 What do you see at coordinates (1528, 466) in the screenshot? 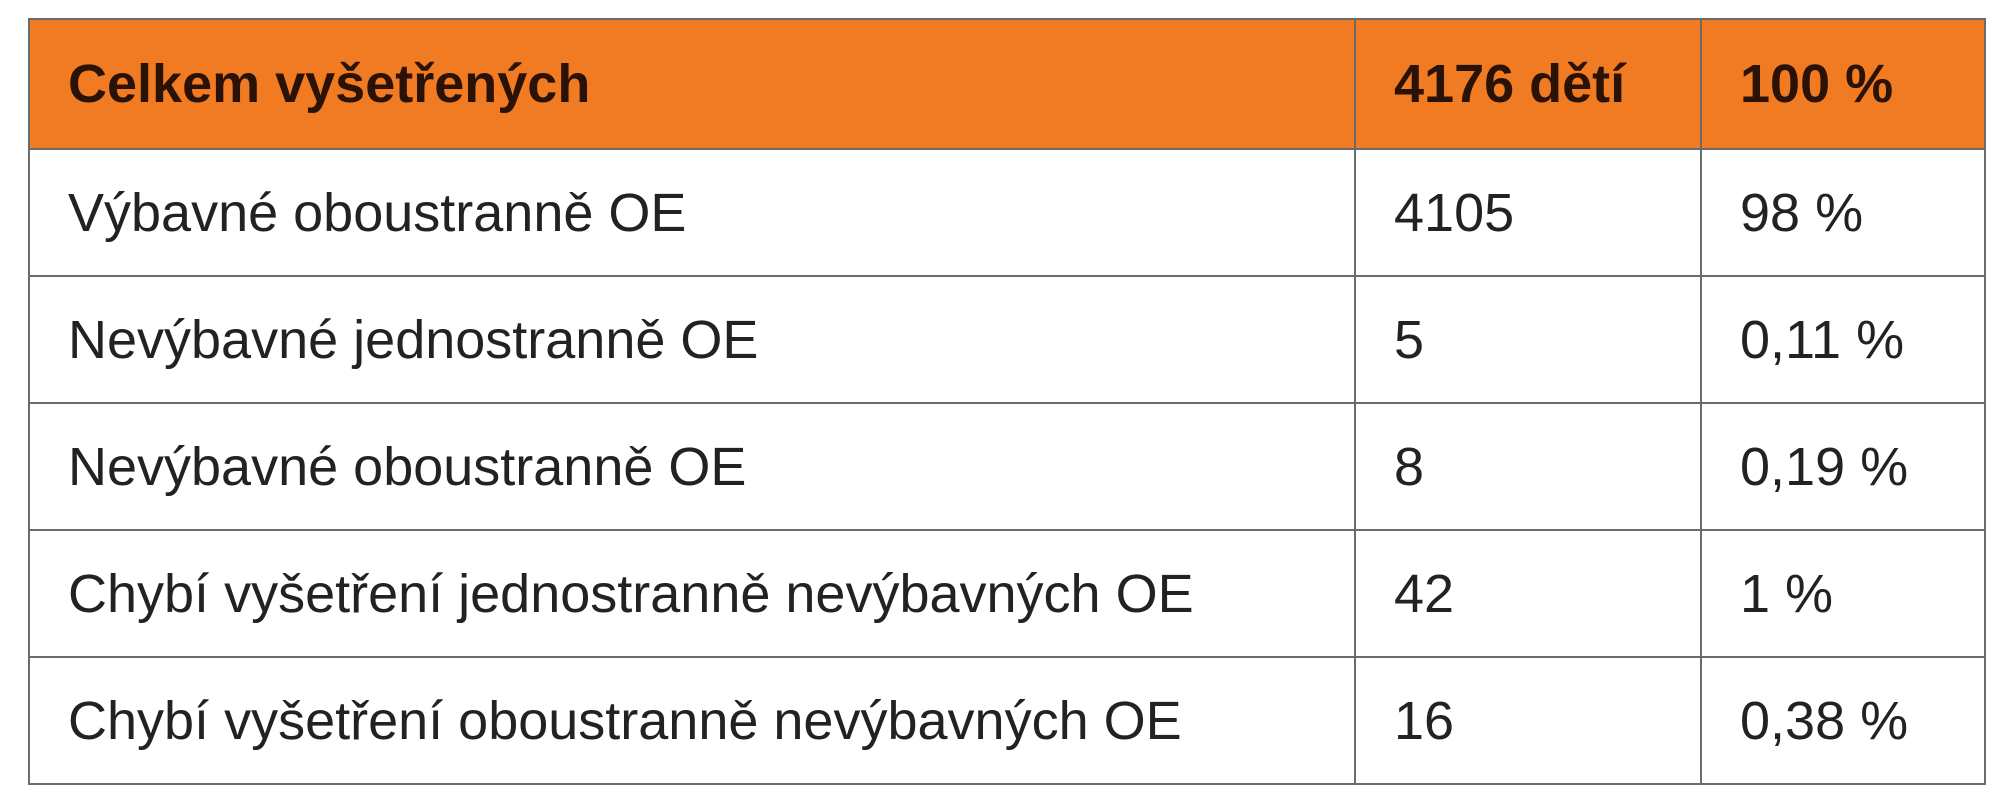
I see `row-count: 8` at bounding box center [1528, 466].